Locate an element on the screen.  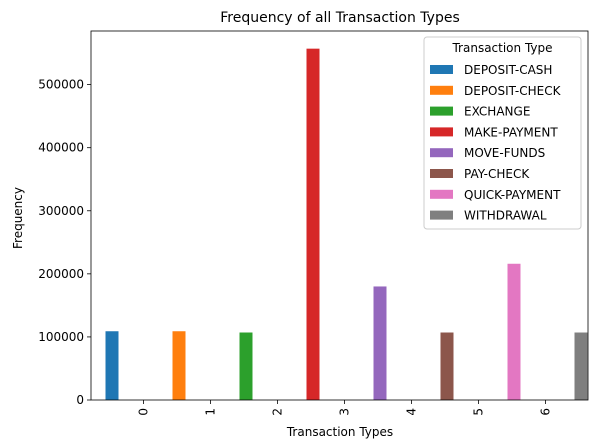
y-tick-label: 0 is located at coordinates (80, 400).